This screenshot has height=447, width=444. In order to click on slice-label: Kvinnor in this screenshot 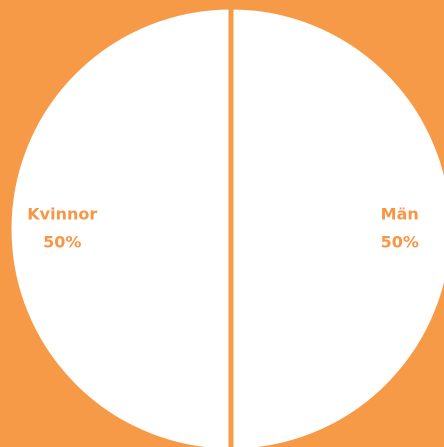, I will do `click(62, 214)`.